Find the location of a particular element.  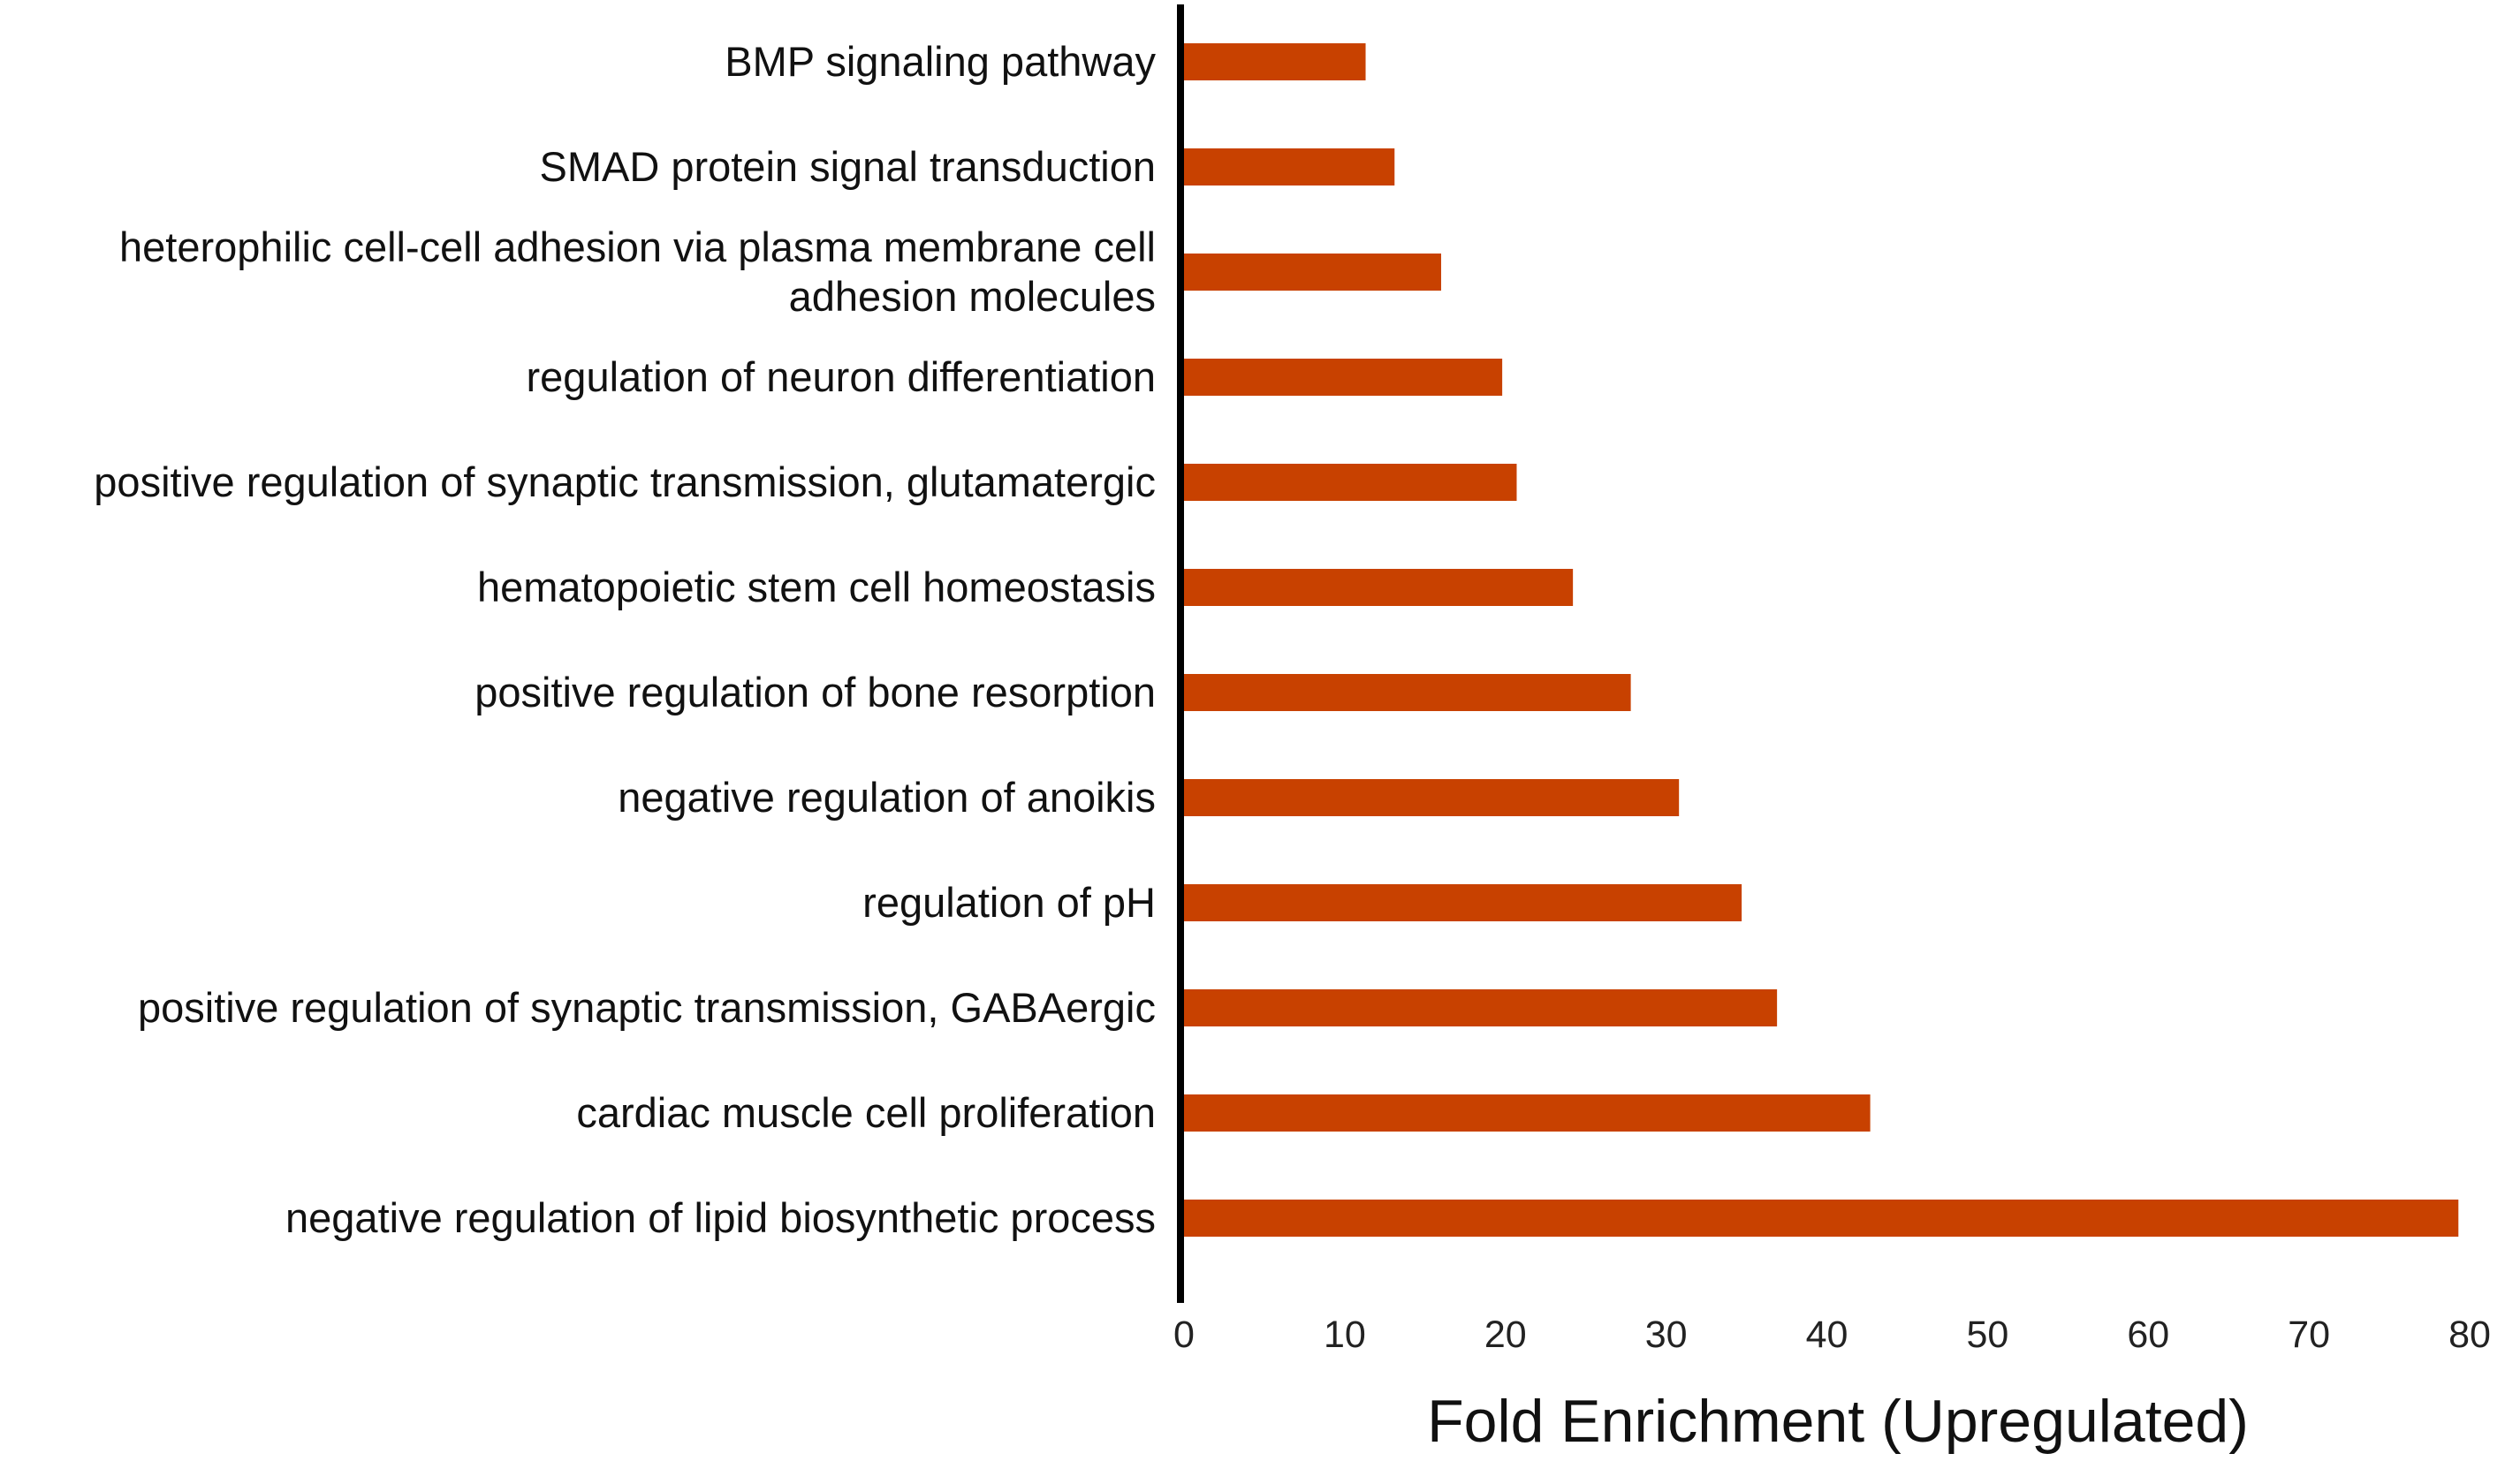

x-tick-label-20: 20 is located at coordinates (1505, 1335).